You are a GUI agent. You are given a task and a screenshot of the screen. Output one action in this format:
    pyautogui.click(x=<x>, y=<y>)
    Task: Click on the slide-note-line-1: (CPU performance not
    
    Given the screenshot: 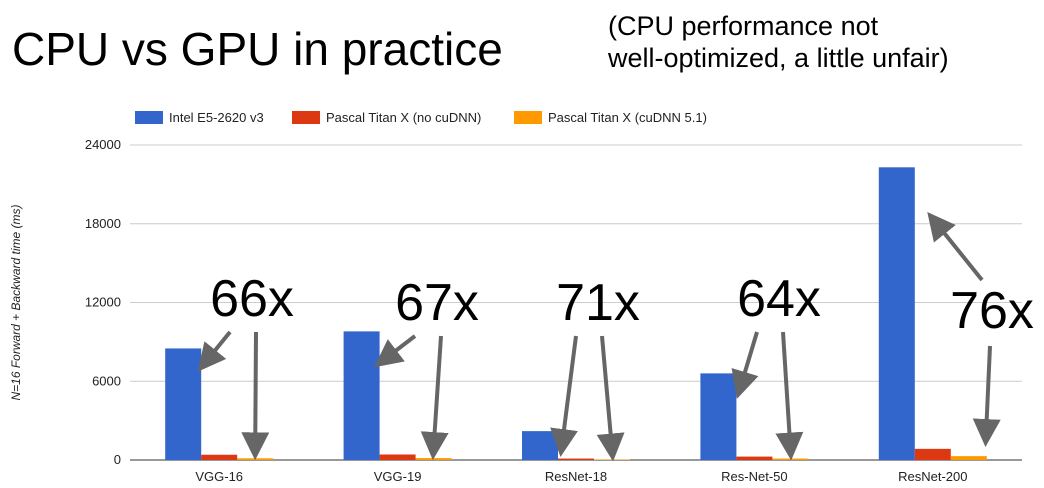 What is the action you would take?
    pyautogui.click(x=743, y=26)
    